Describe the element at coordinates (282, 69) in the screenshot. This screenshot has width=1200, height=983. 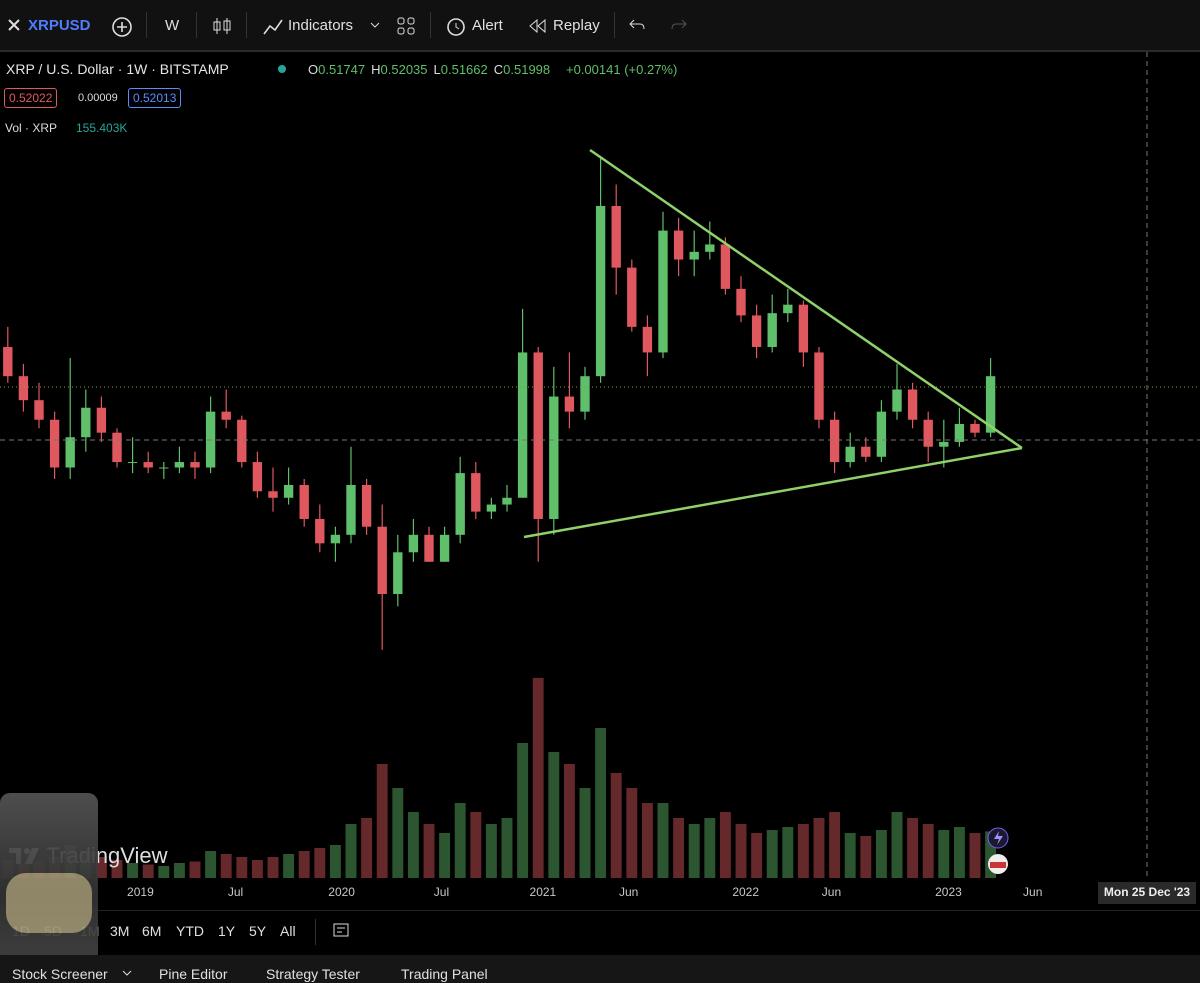
I see `status-dot` at that location.